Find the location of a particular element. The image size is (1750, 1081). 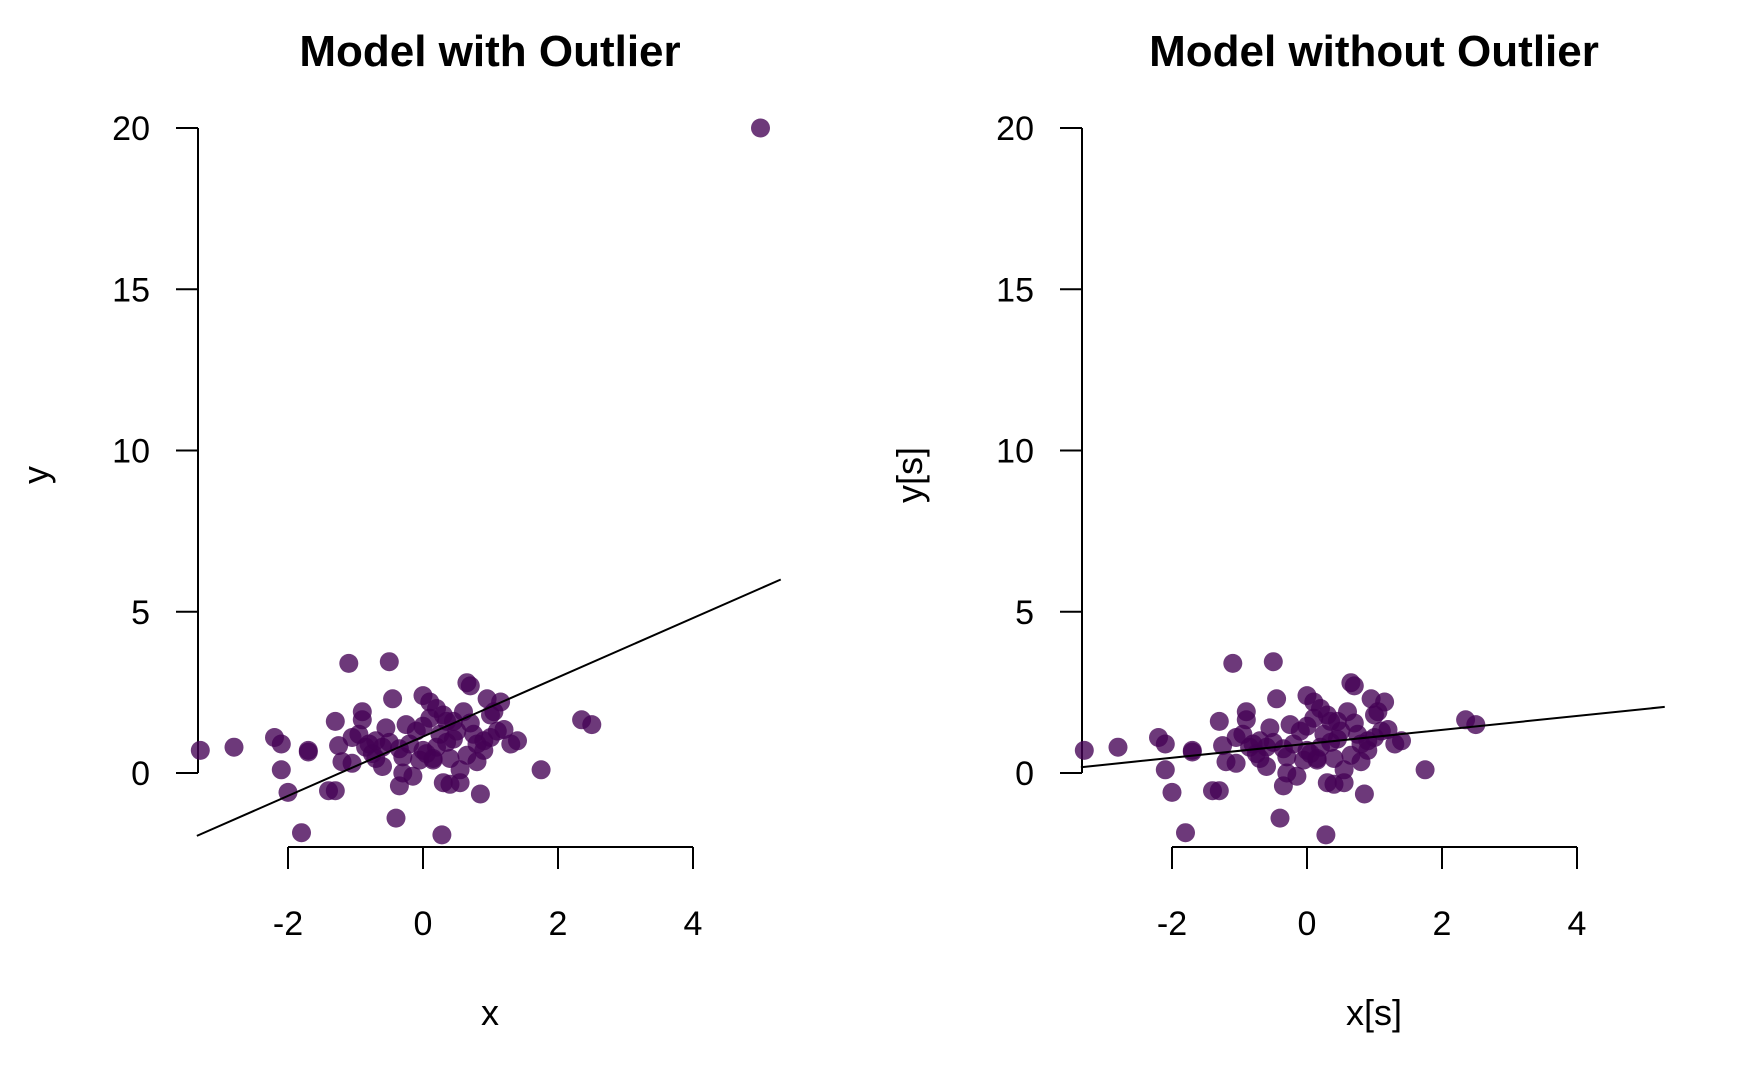

x-axis-label: x[s] is located at coordinates (1374, 1012).